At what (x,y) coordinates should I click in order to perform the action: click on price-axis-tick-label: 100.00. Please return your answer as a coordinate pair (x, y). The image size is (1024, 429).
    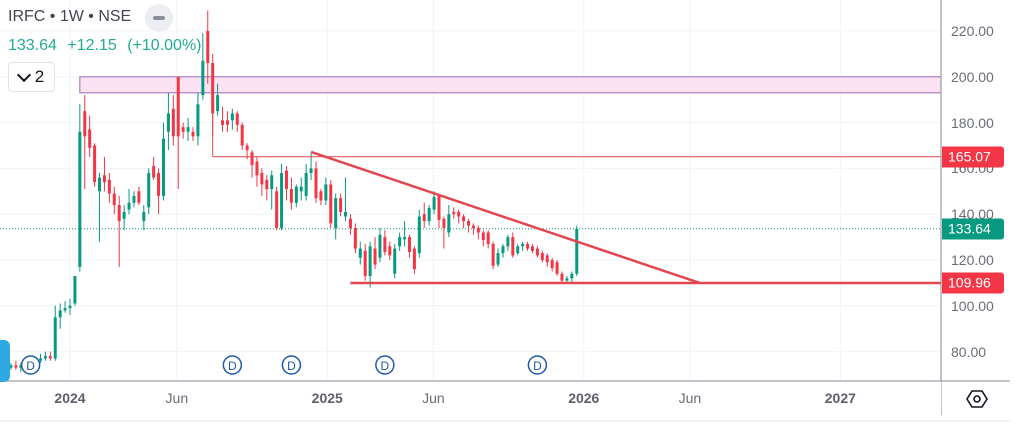
    Looking at the image, I should click on (972, 305).